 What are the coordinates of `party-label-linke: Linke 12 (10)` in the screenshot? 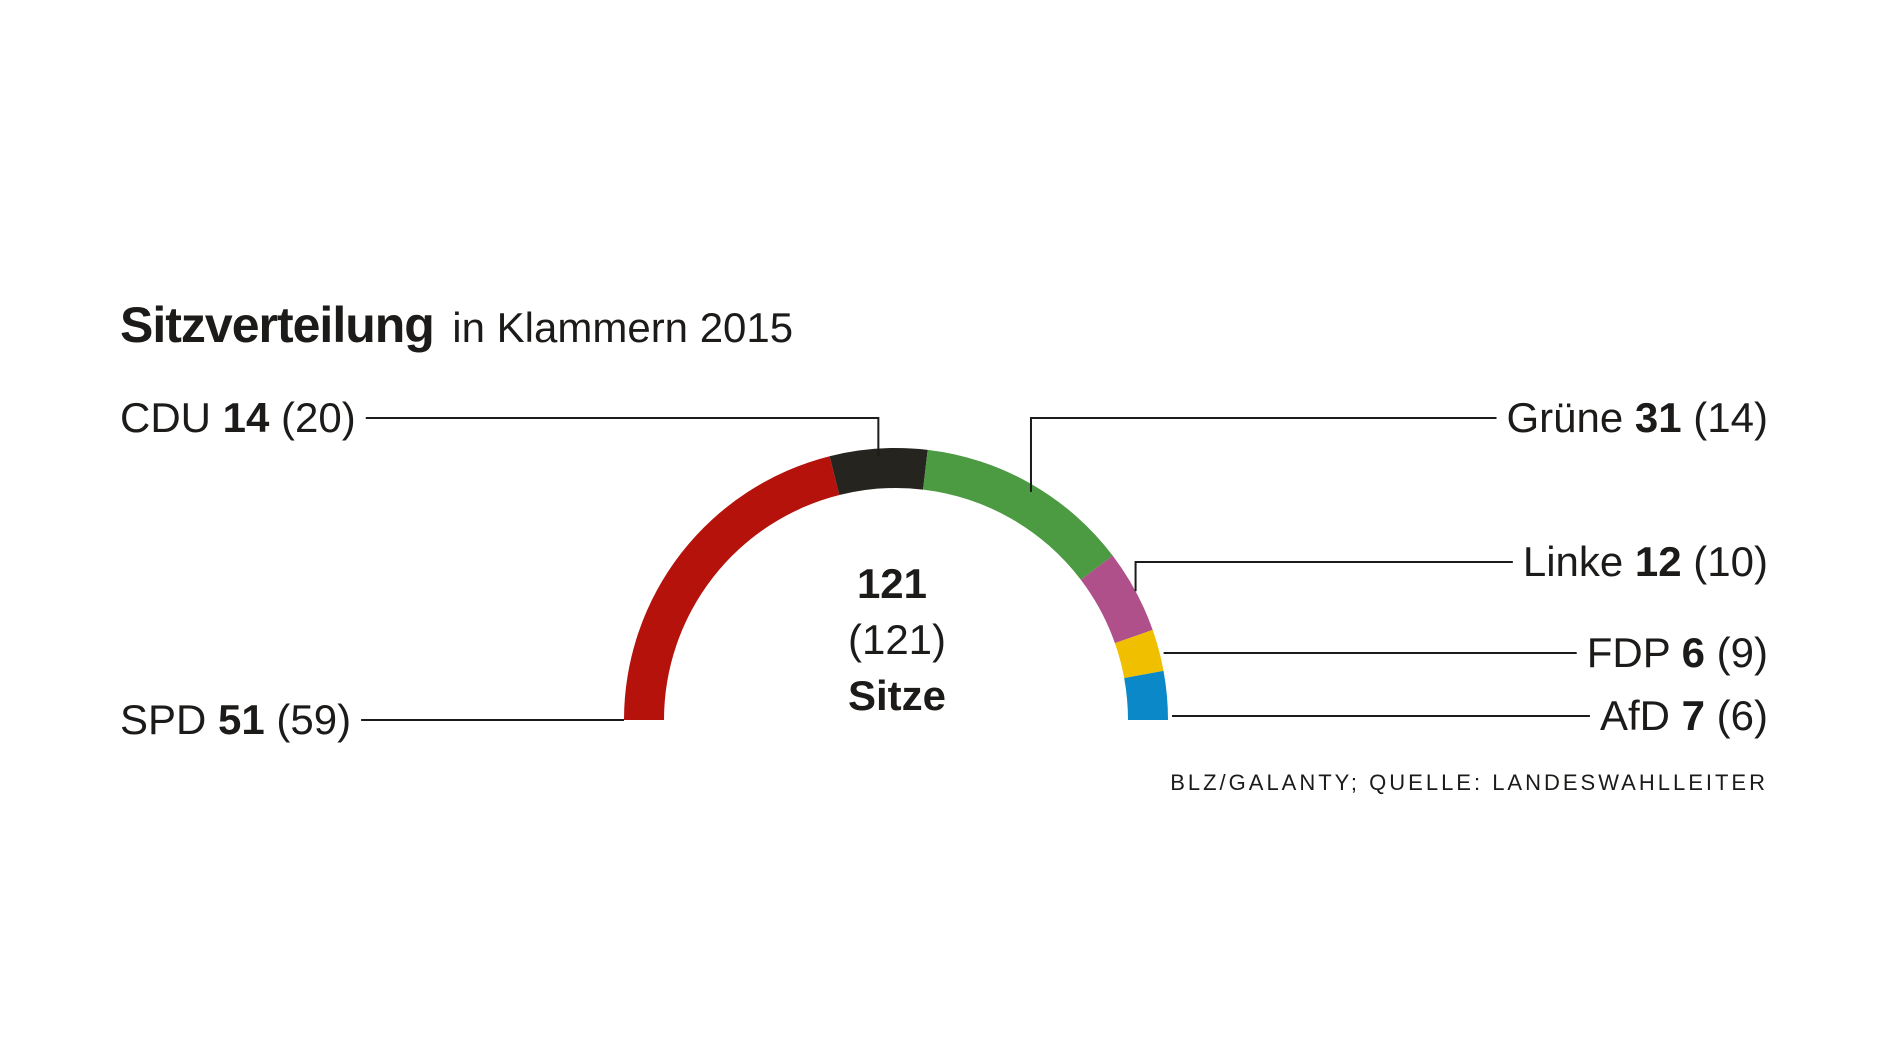 It's located at (1645, 561).